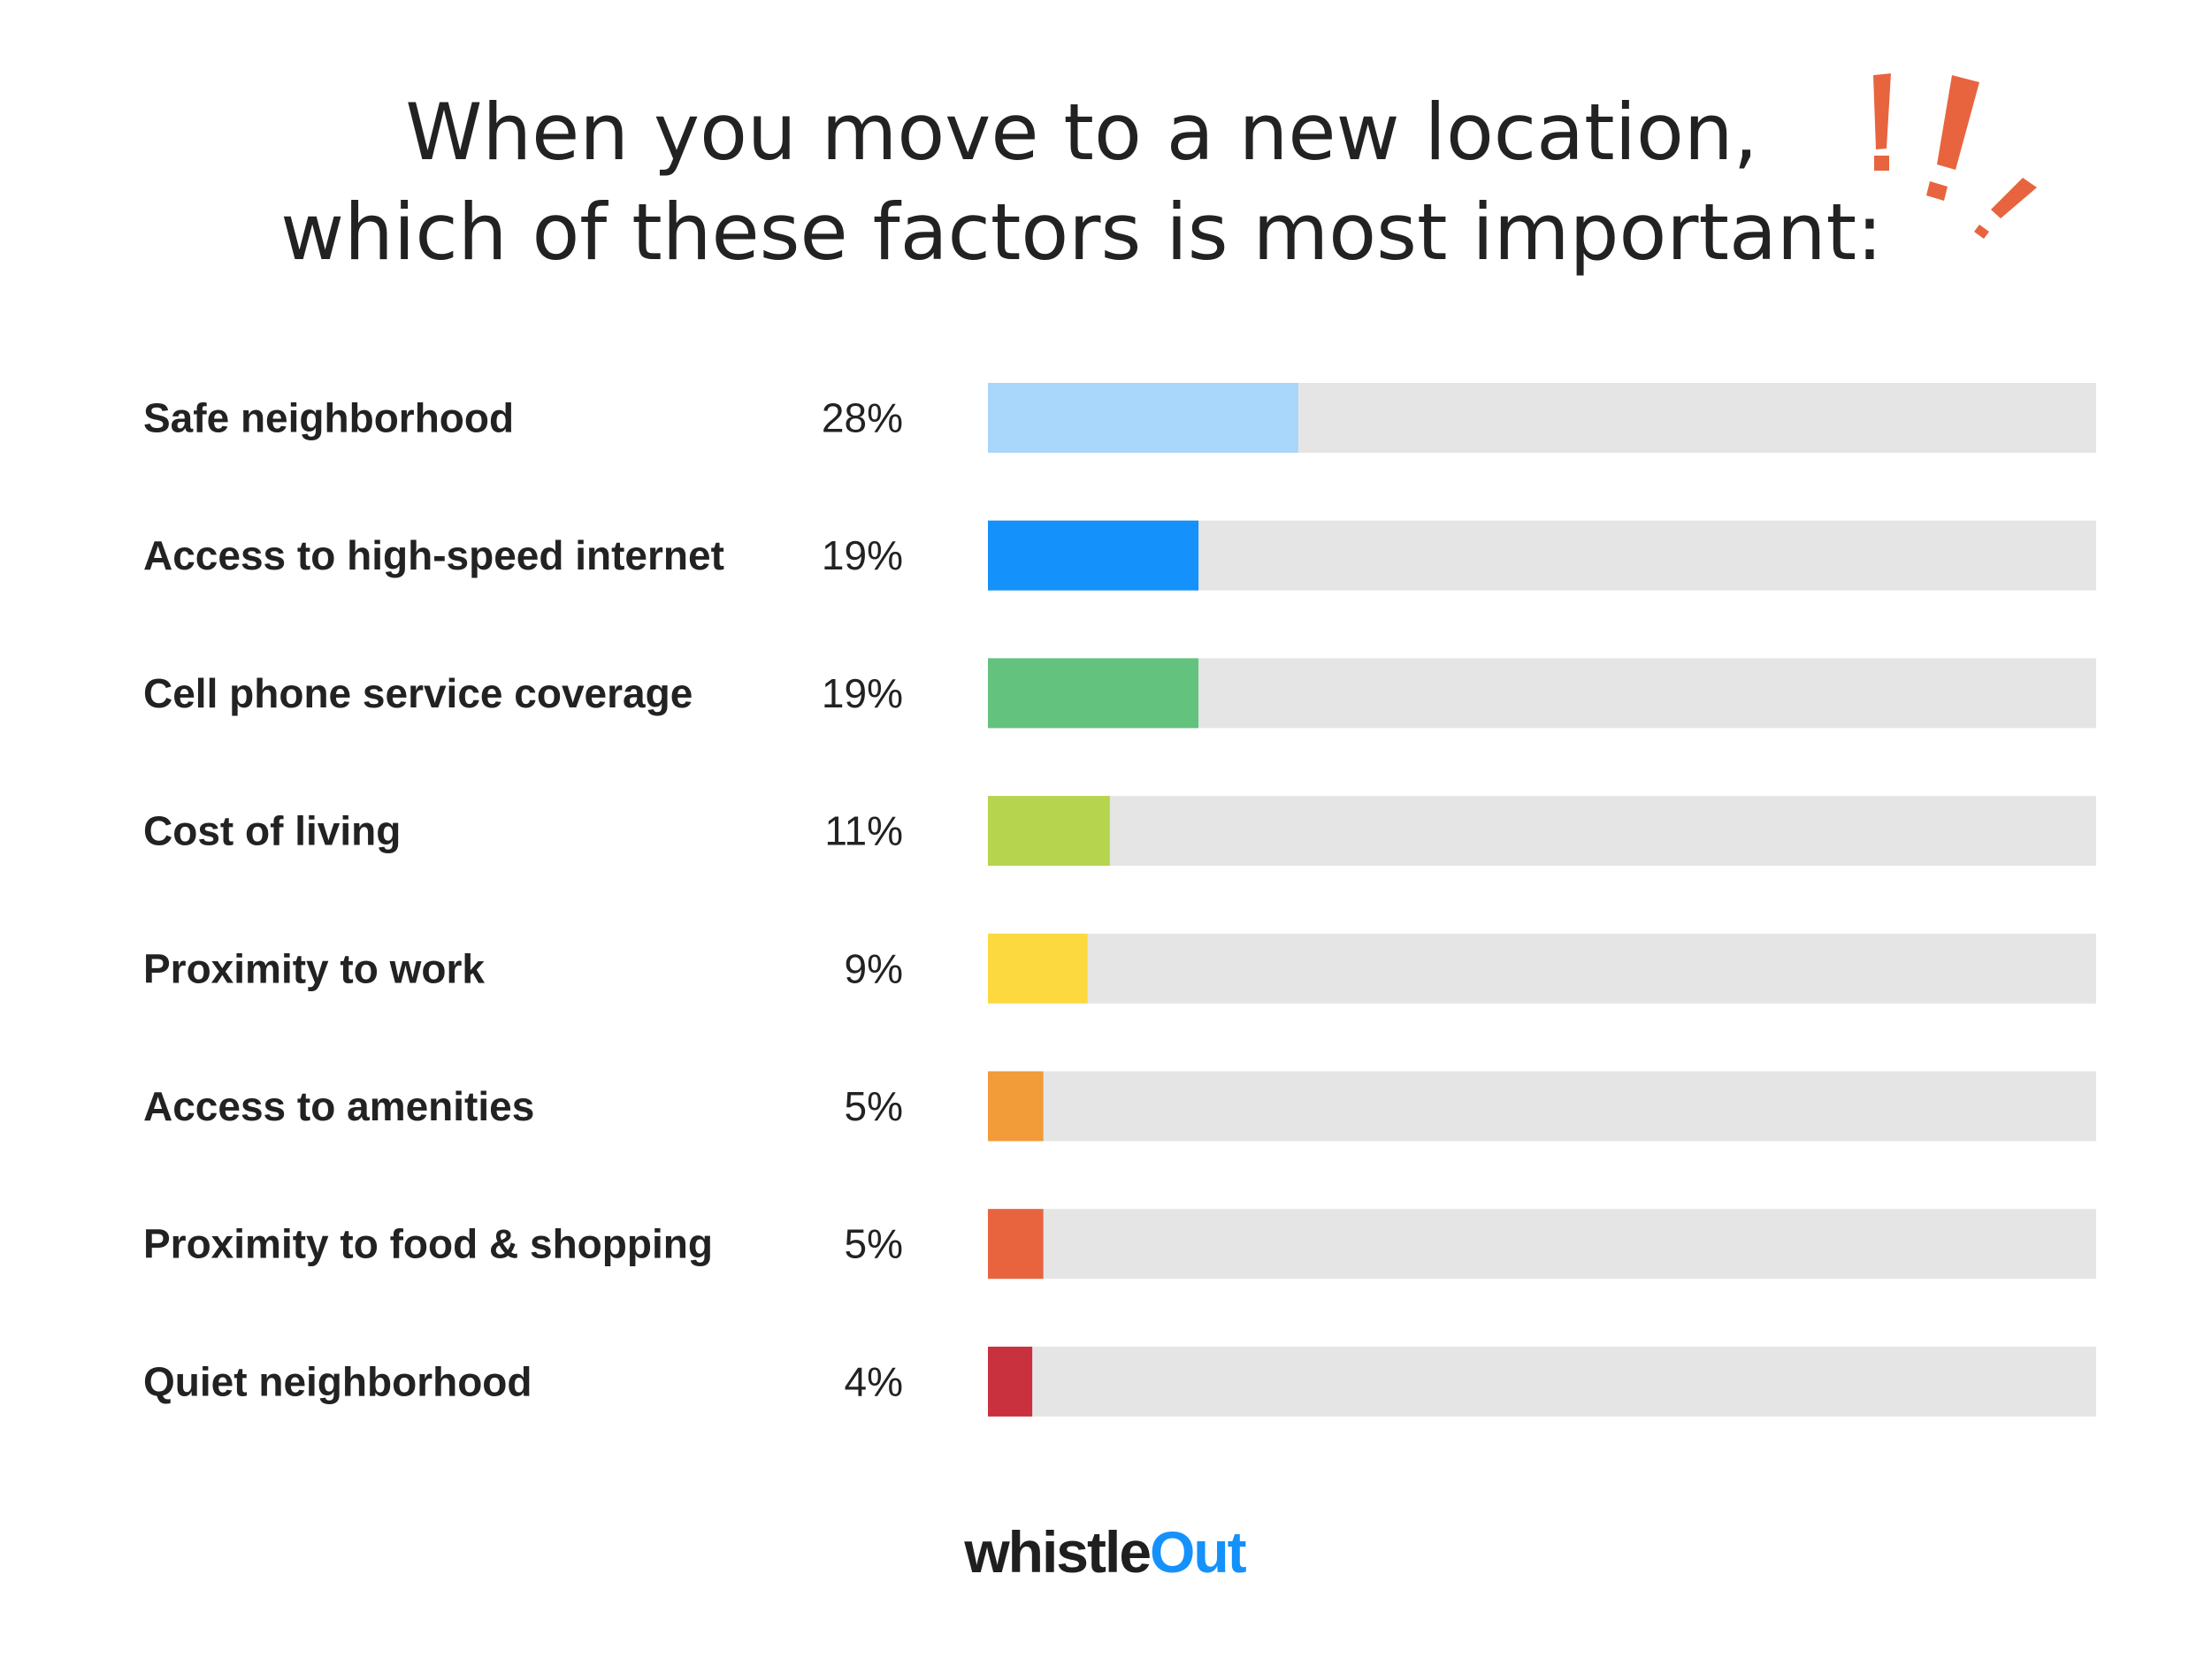  What do you see at coordinates (1081, 132) in the screenshot?
I see `title-line-1: When you move to a new location,` at bounding box center [1081, 132].